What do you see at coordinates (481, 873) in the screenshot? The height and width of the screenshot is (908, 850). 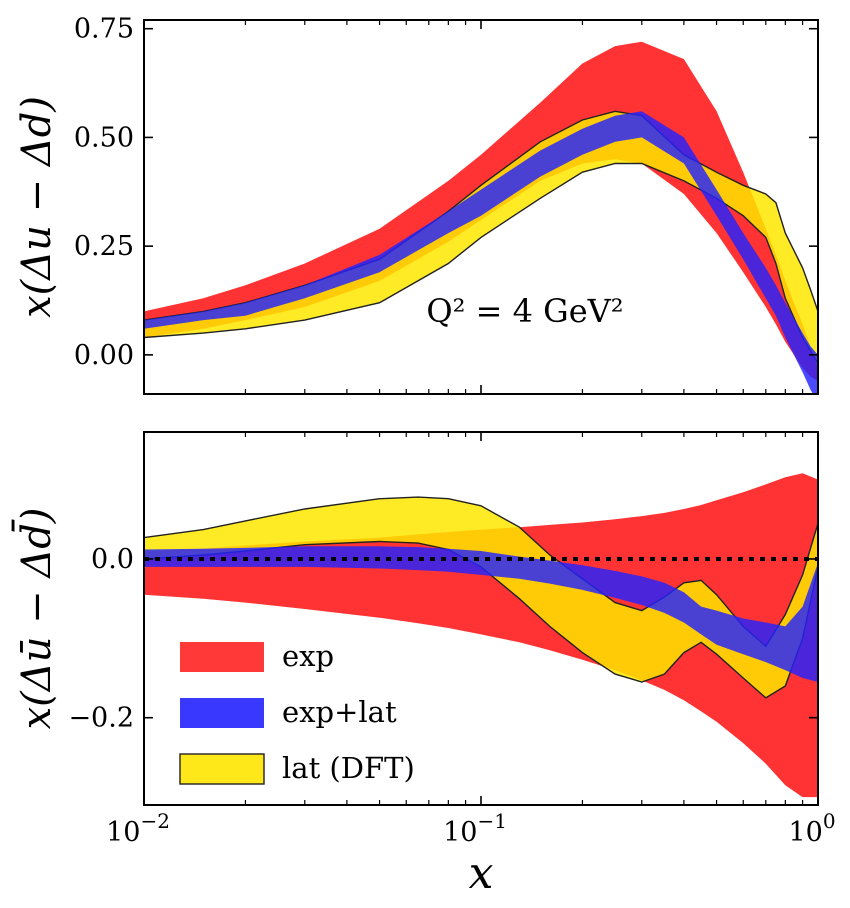 I see `x-axis-label: x` at bounding box center [481, 873].